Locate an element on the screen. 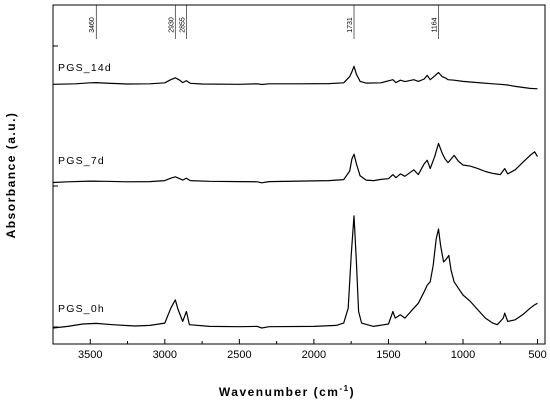 This screenshot has height=403, width=550. series-label: PGS_7d is located at coordinates (81, 161).